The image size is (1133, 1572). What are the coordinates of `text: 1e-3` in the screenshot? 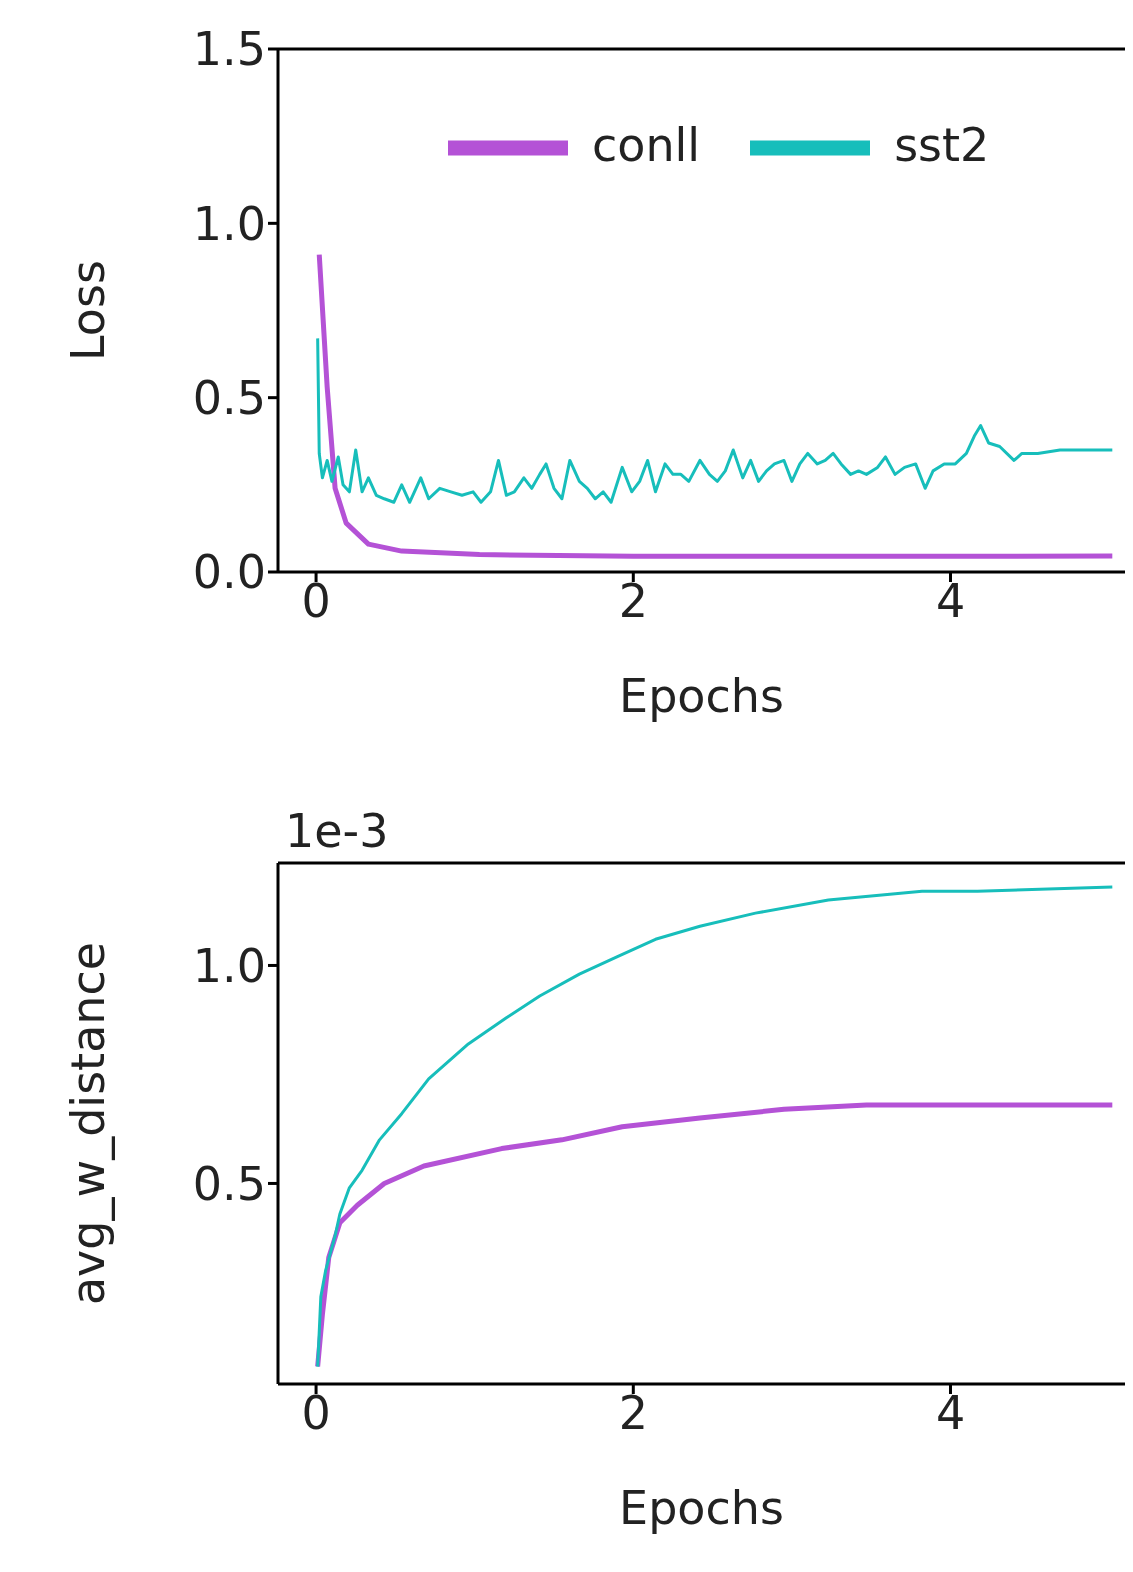 It's located at (337, 831).